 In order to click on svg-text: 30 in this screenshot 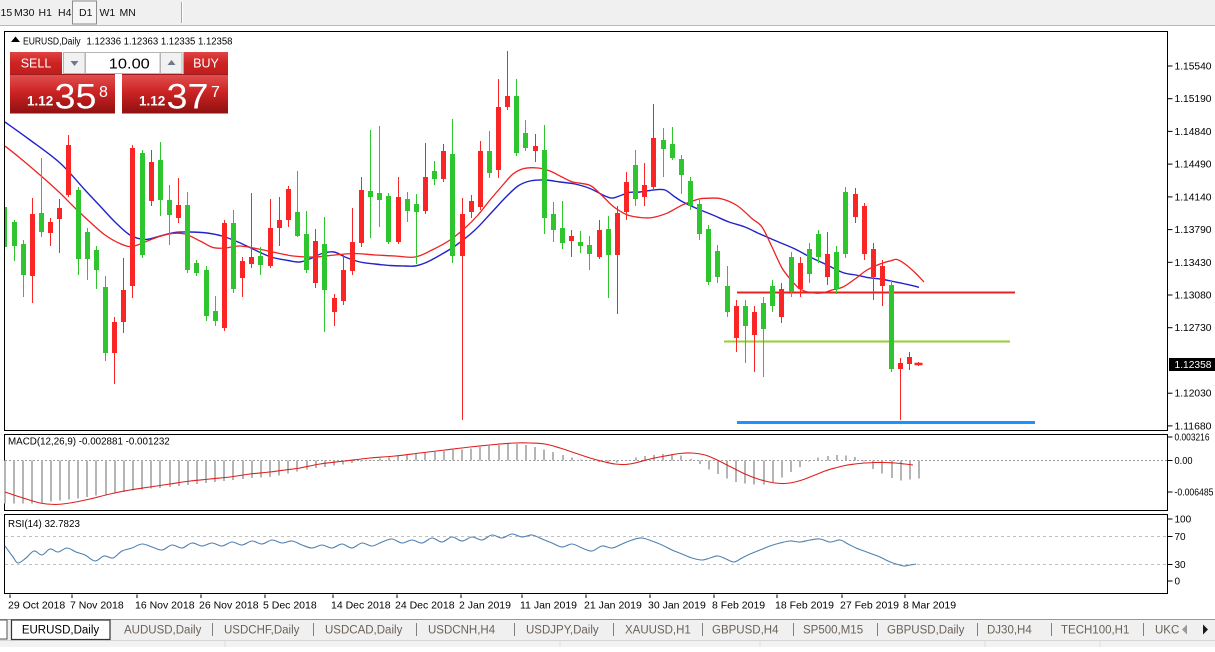, I will do `click(1181, 565)`.